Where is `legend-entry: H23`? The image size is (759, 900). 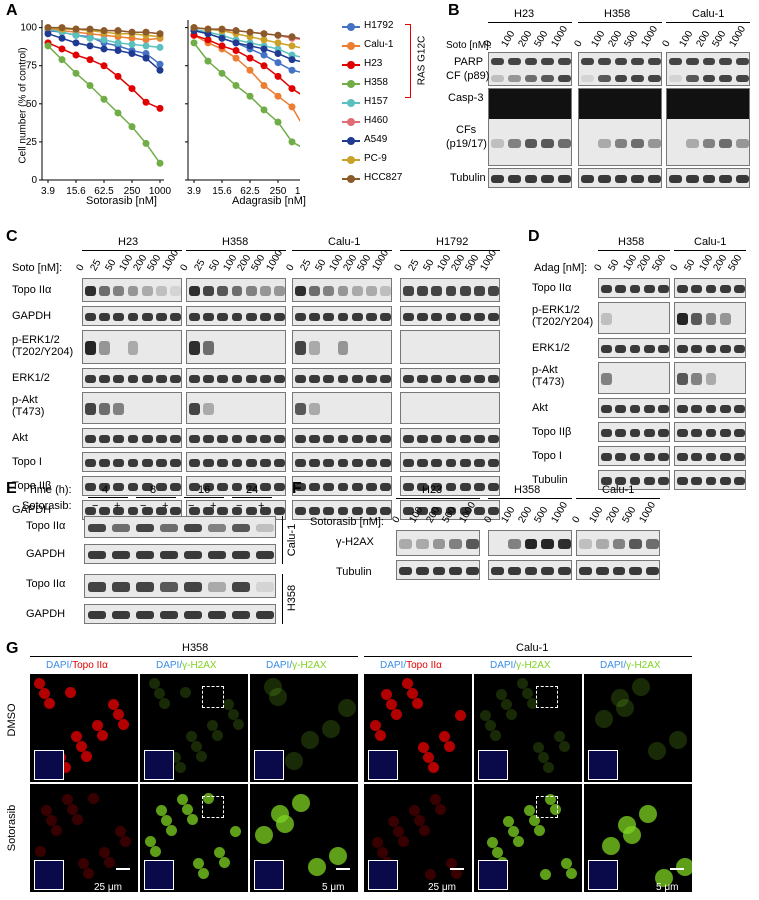
legend-entry: H23 is located at coordinates (382, 65).